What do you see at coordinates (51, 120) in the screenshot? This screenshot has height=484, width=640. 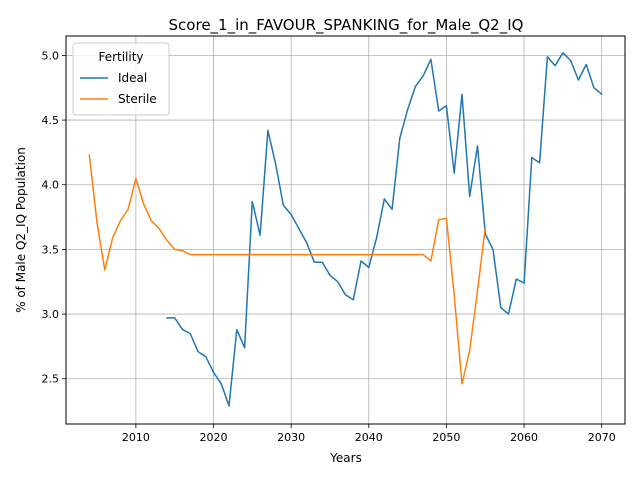 I see `y-tick-label: 4.5` at bounding box center [51, 120].